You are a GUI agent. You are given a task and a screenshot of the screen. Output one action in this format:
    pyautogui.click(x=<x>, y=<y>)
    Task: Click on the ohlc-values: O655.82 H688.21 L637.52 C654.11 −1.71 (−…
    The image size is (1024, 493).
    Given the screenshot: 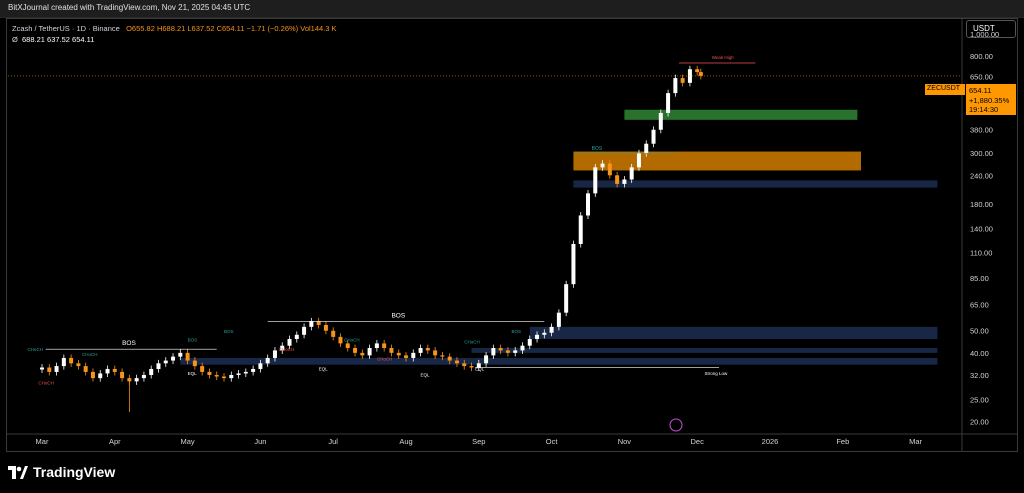 What is the action you would take?
    pyautogui.click(x=231, y=28)
    